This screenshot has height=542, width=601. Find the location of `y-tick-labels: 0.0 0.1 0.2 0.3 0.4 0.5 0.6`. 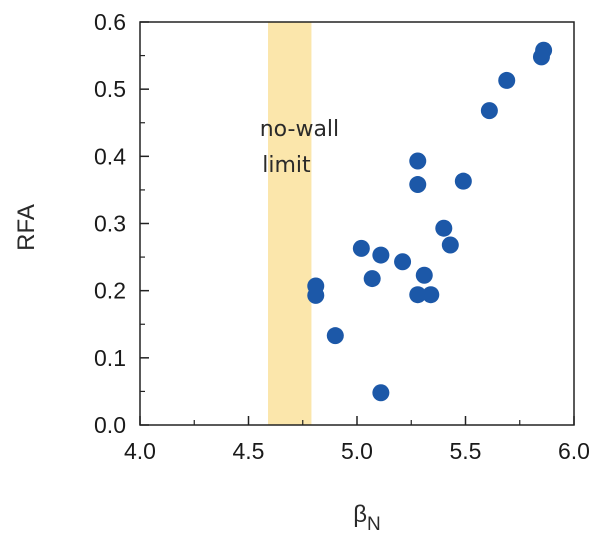

y-tick-labels: 0.0 0.1 0.2 0.3 0.4 0.5 0.6 is located at coordinates (110, 223).